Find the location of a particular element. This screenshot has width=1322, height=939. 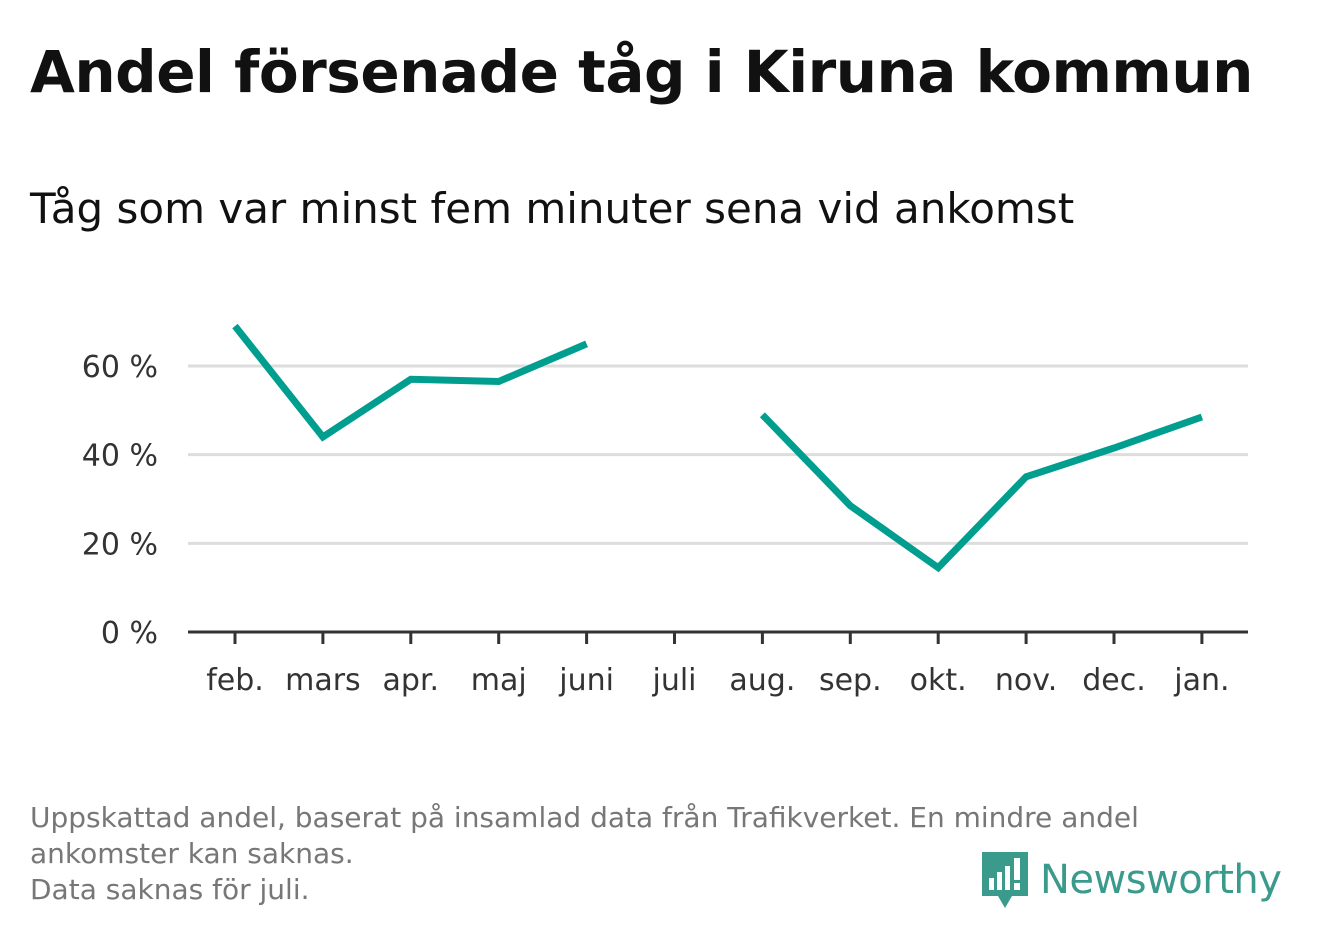

y-tick-label: 0 % is located at coordinates (129, 633).